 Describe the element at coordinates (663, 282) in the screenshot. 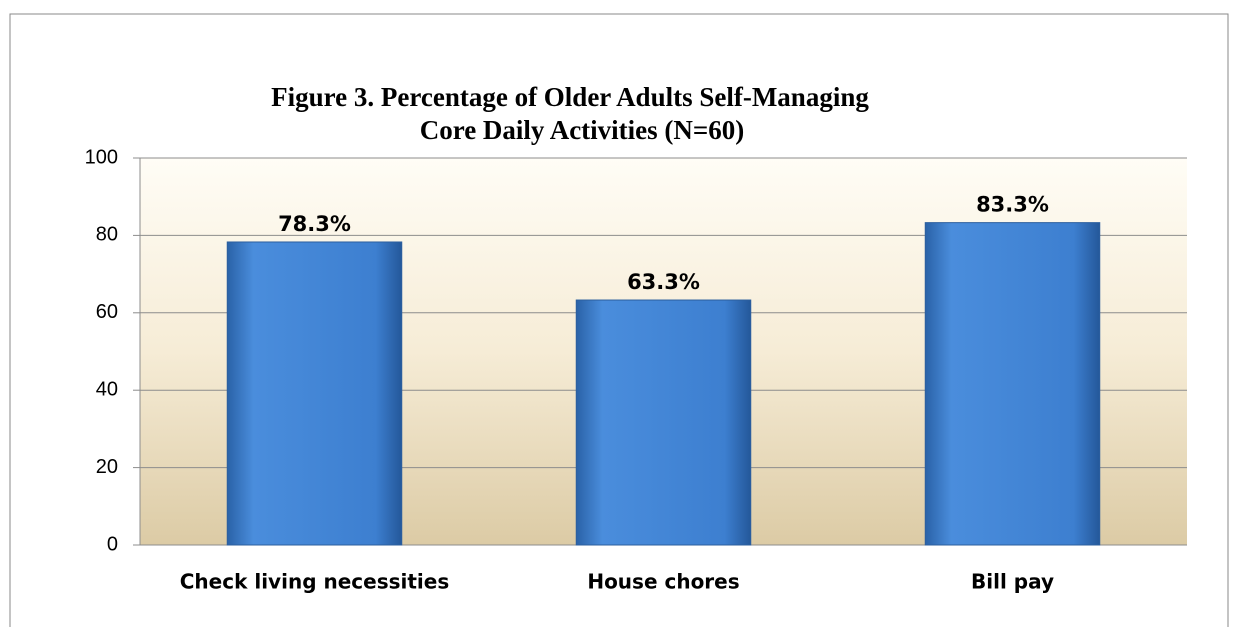

I see `value-label: 63.3%` at that location.